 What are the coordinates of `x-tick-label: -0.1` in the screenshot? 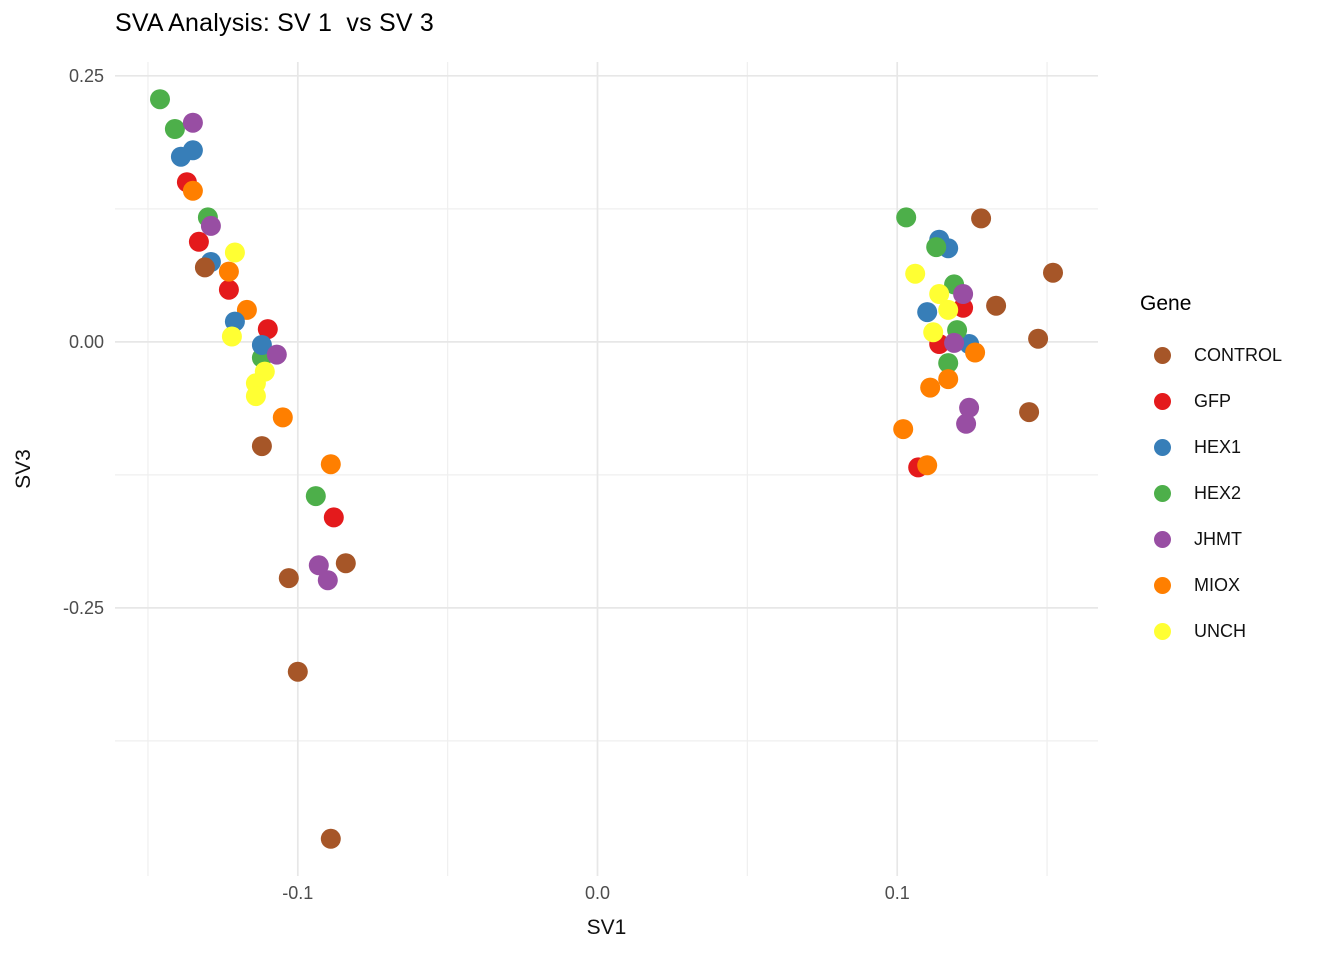 It's located at (298, 893).